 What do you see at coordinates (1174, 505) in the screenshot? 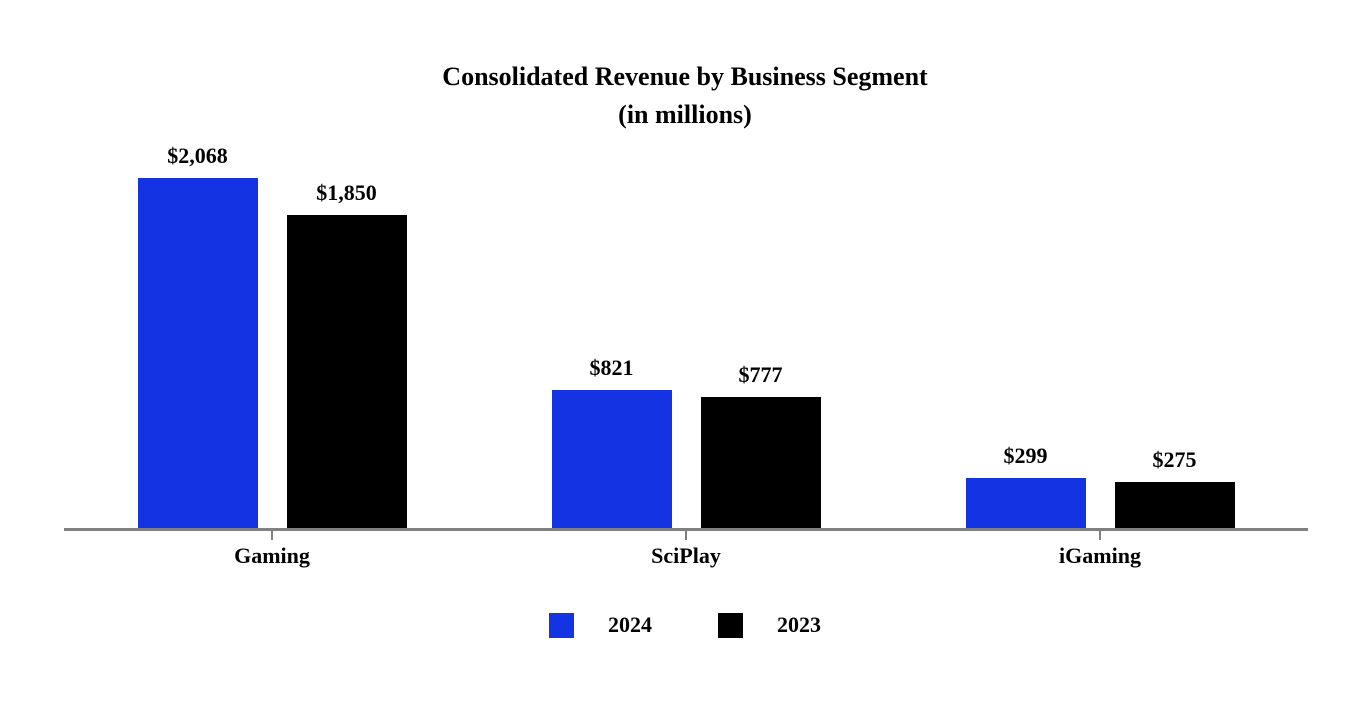
I see `bar-2023-igaming` at bounding box center [1174, 505].